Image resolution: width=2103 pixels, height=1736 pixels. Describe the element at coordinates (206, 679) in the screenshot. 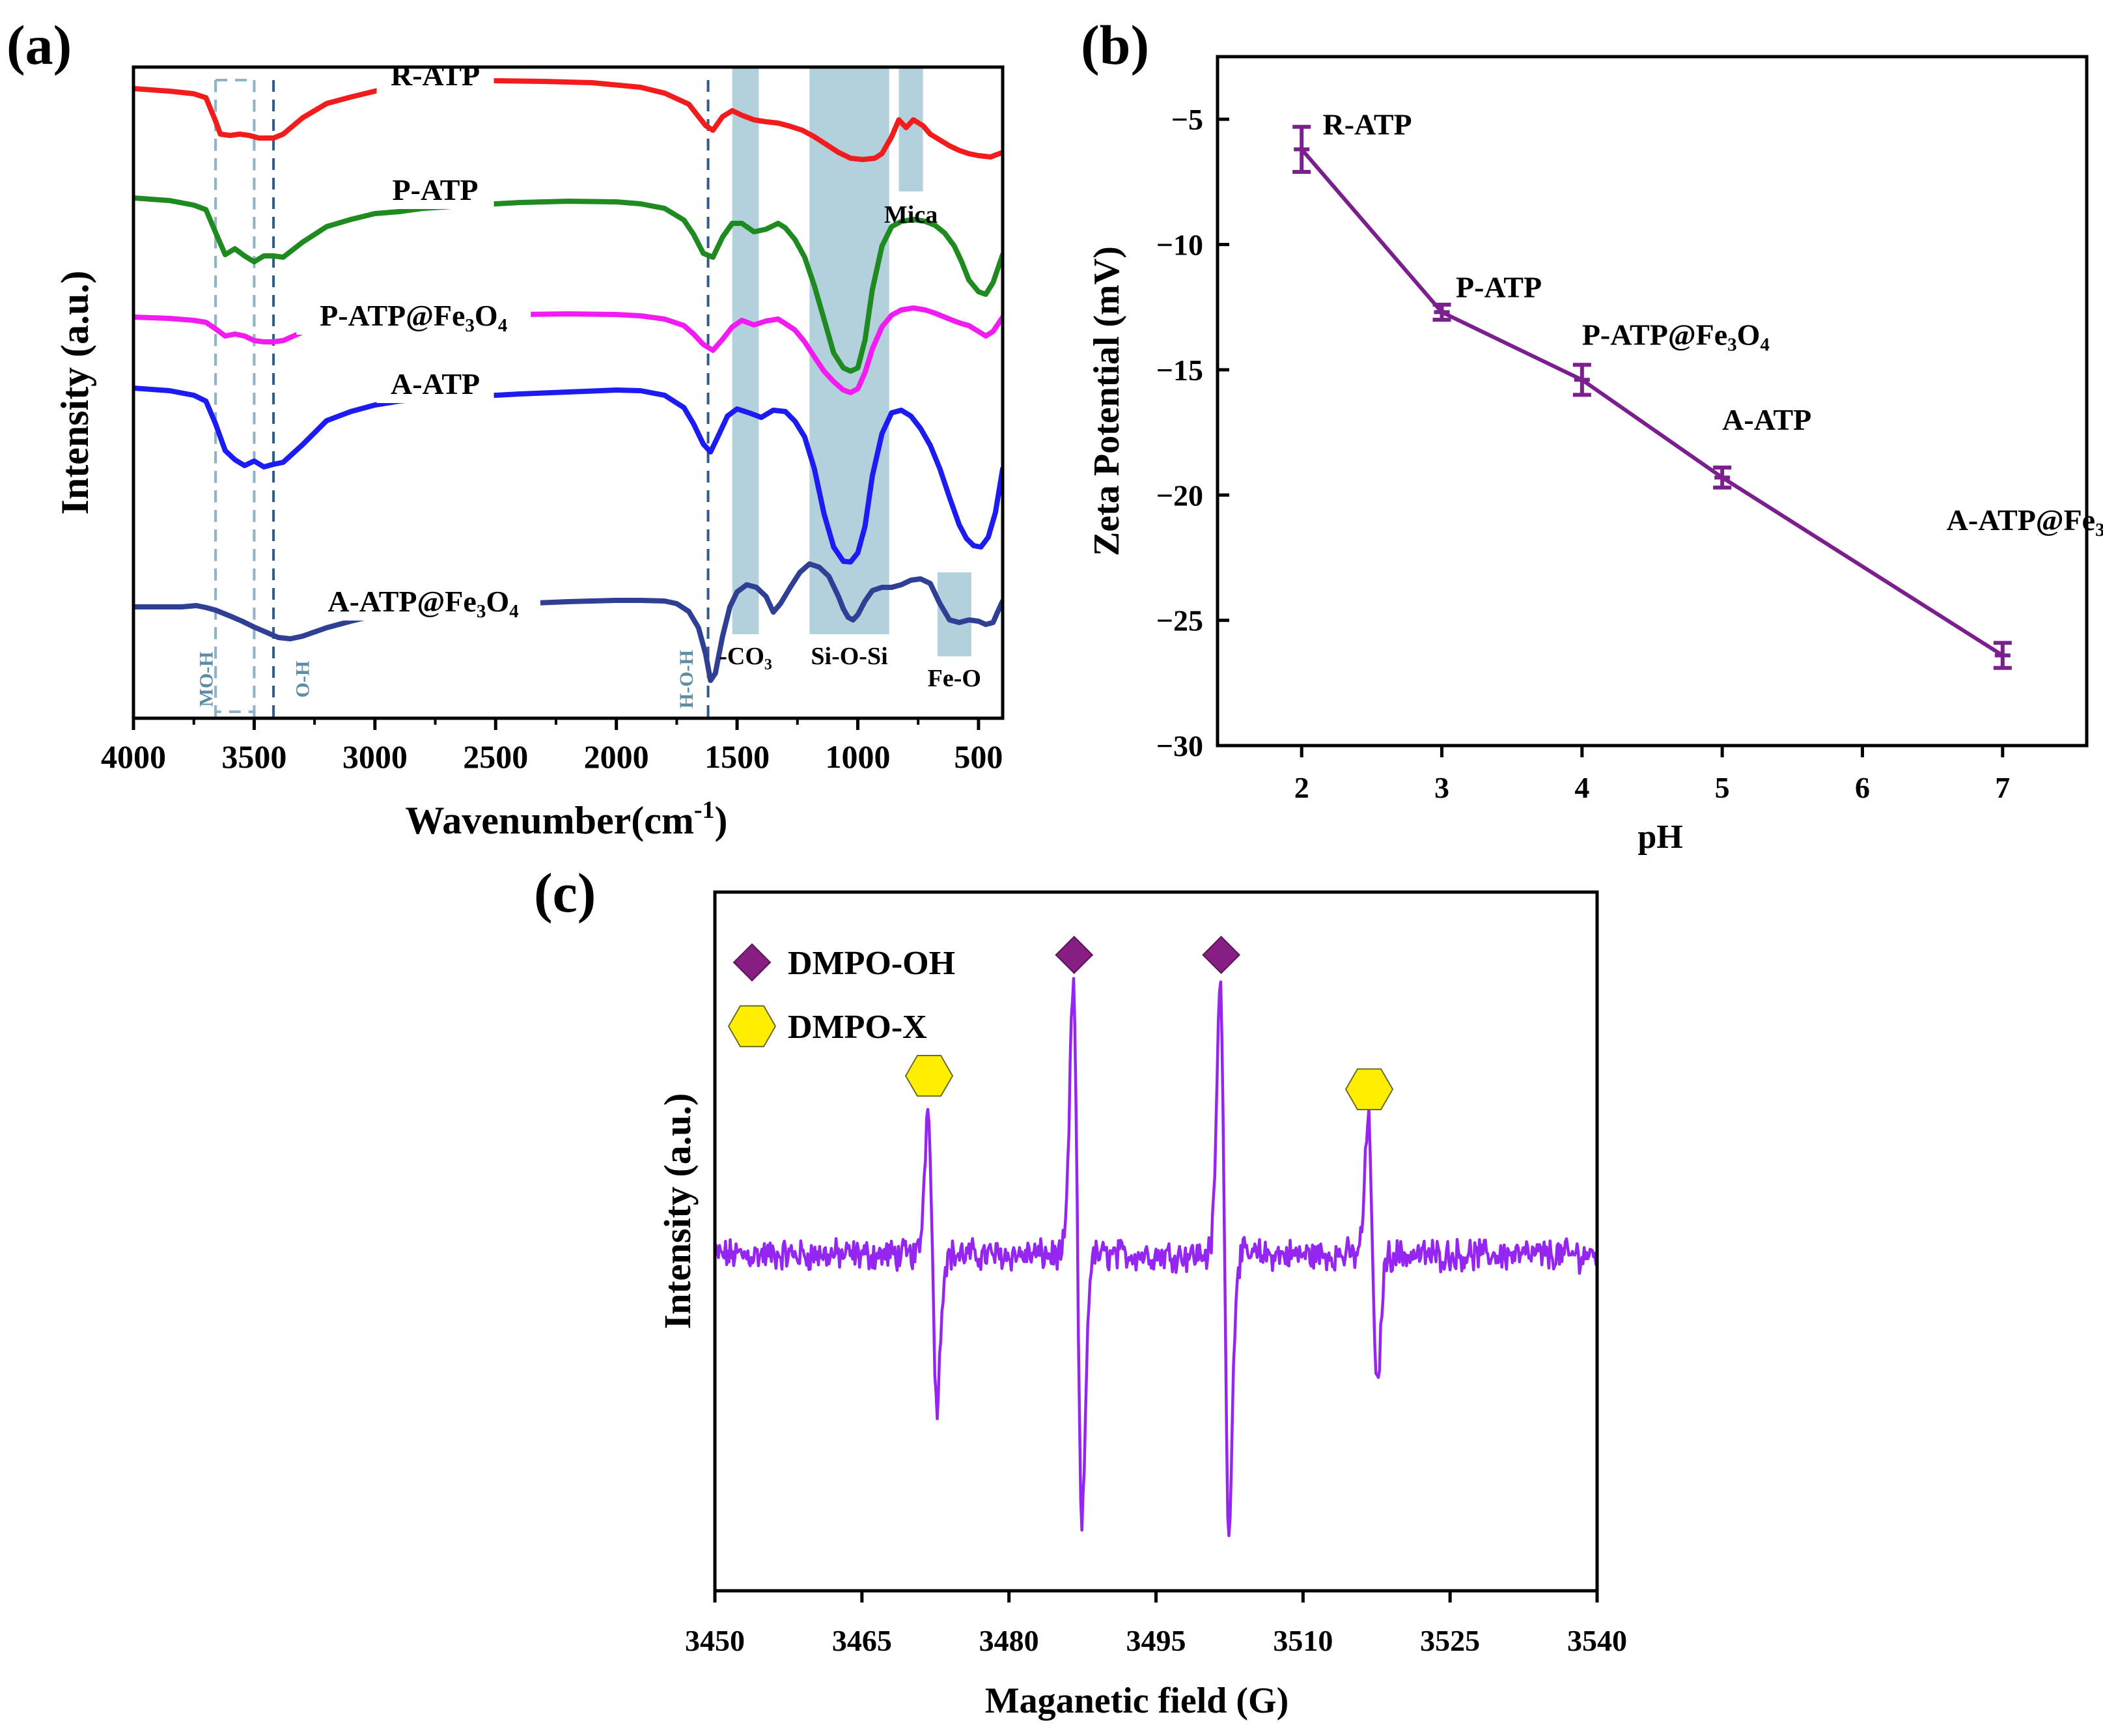

I see `ftir-vertical-label-0: MO-H` at that location.